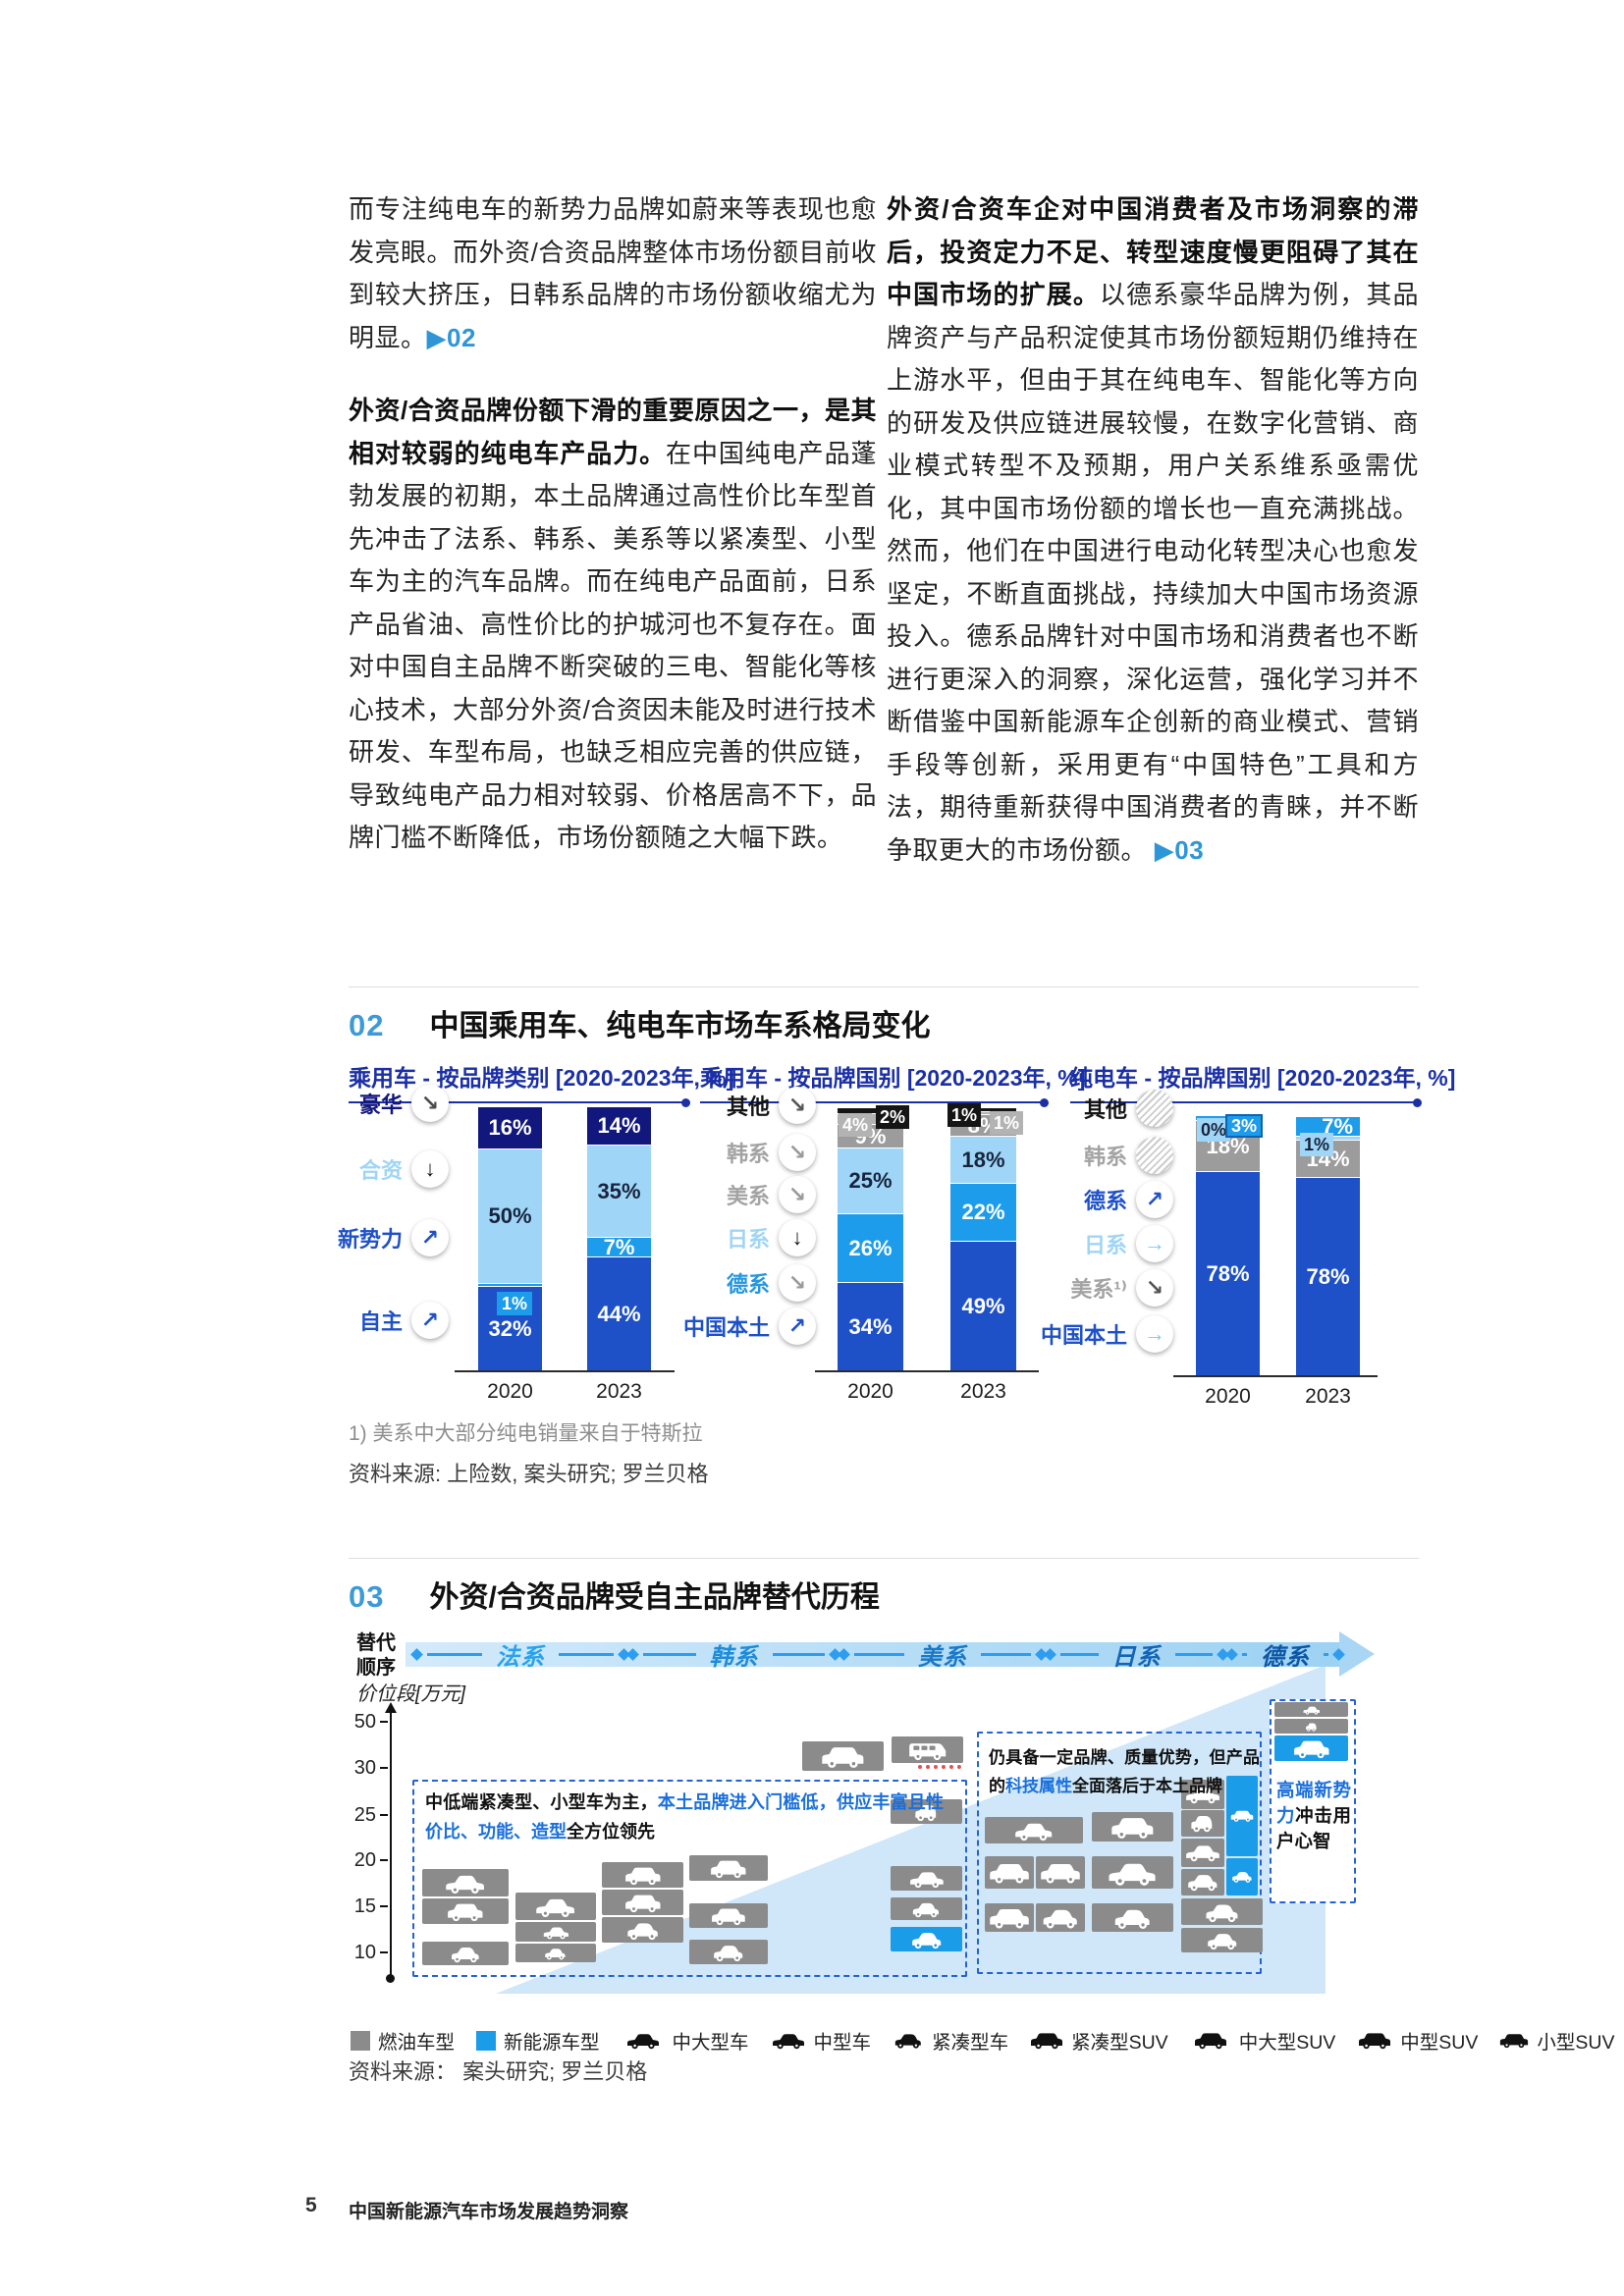 This screenshot has width=1624, height=2296. Describe the element at coordinates (680, 1026) in the screenshot. I see `figure-title: 中国乘用车、纯电车市场车系格局变化` at that location.